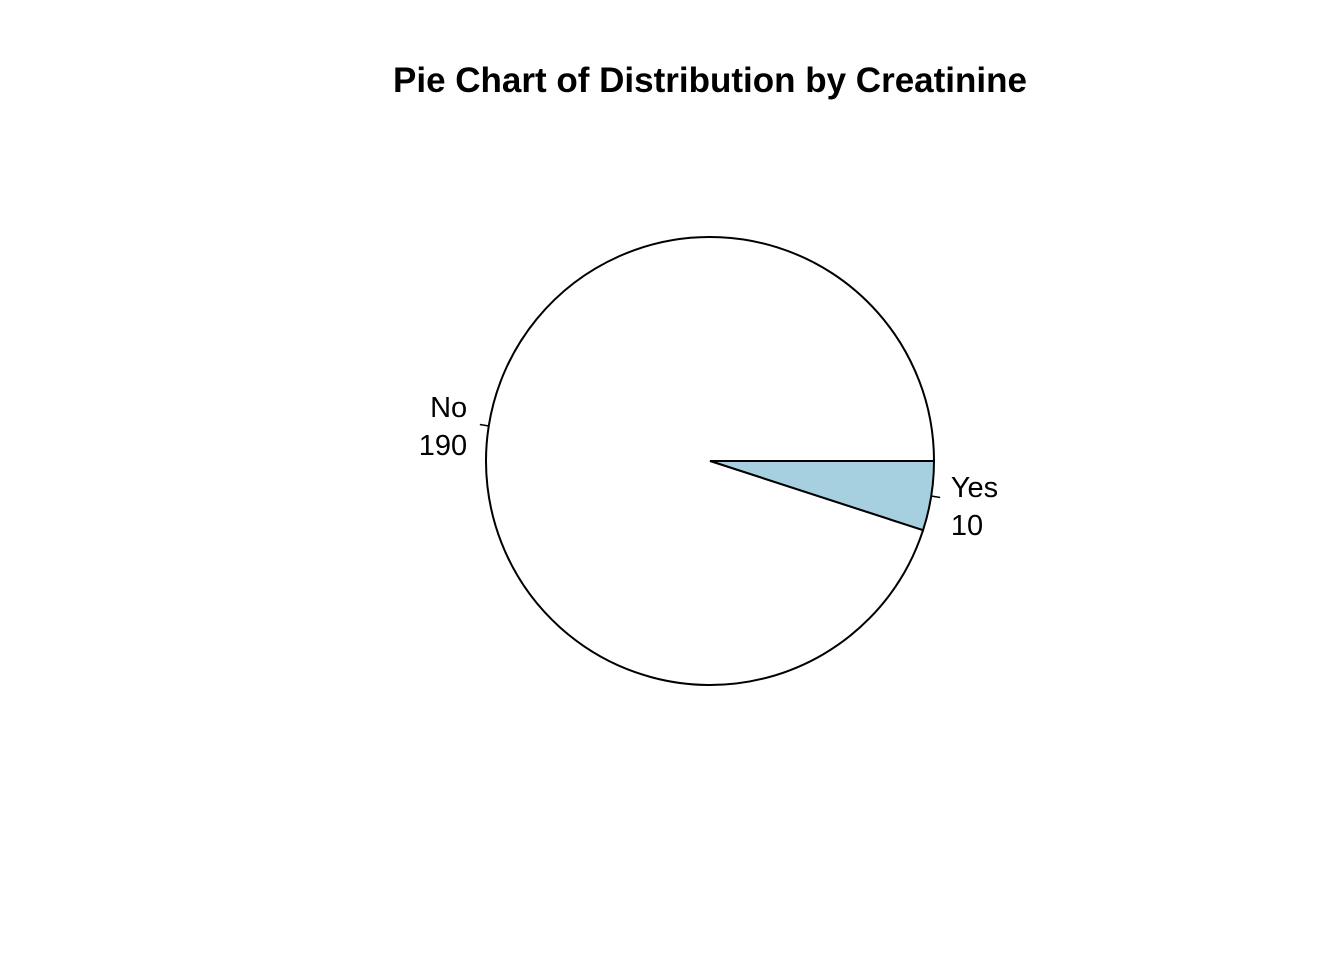 This screenshot has width=1344, height=960. What do you see at coordinates (936, 497) in the screenshot?
I see `leader-tick-yes` at bounding box center [936, 497].